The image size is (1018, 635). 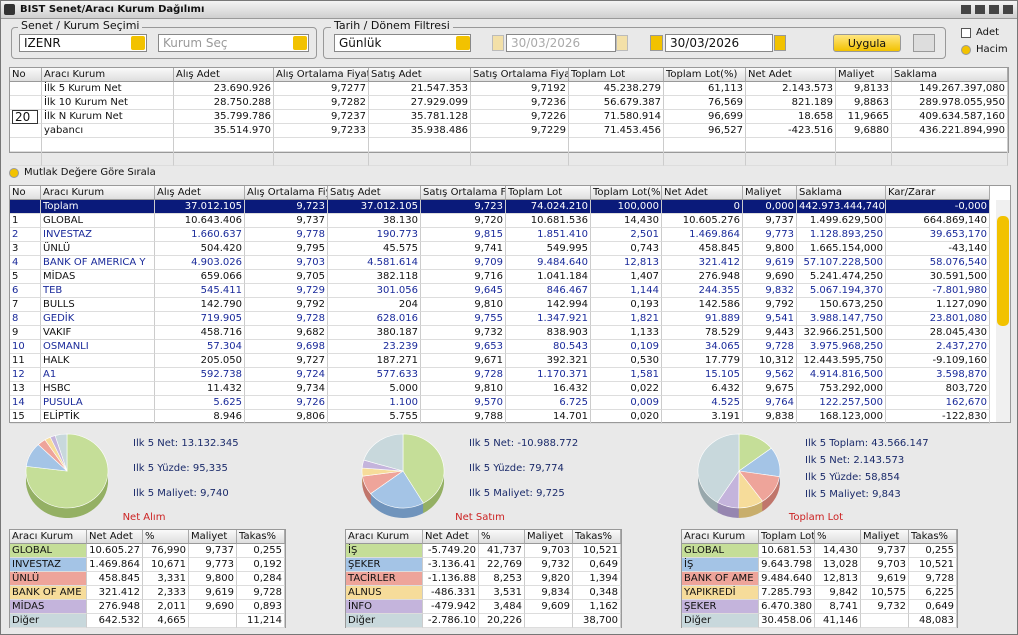 What do you see at coordinates (938, 305) in the screenshot?
I see `table-cell: 1.127,090` at bounding box center [938, 305].